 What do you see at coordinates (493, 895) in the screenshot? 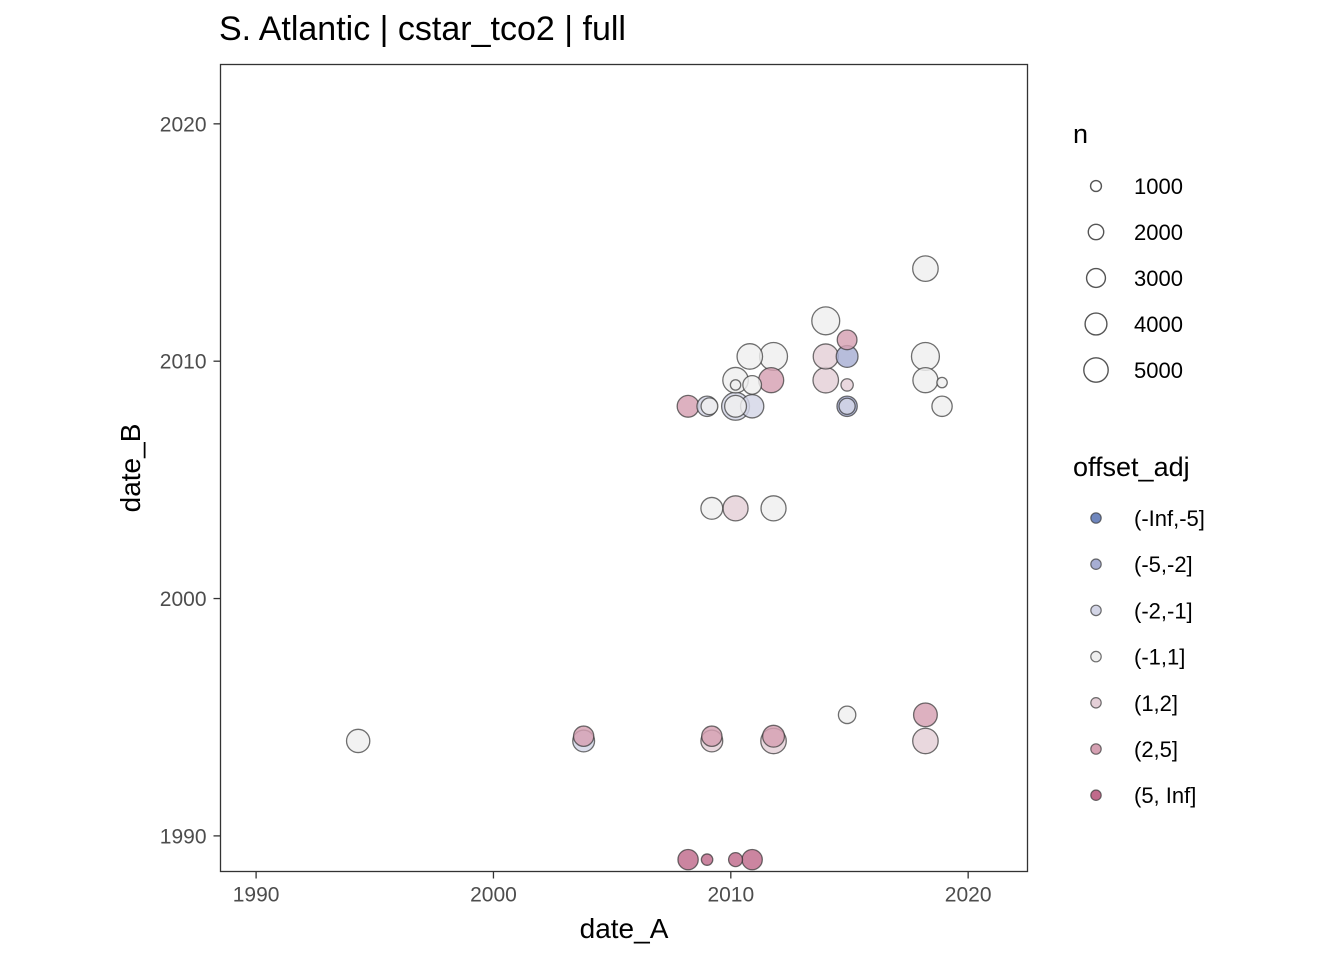
I see `x-tick-label: 2000` at bounding box center [493, 895].